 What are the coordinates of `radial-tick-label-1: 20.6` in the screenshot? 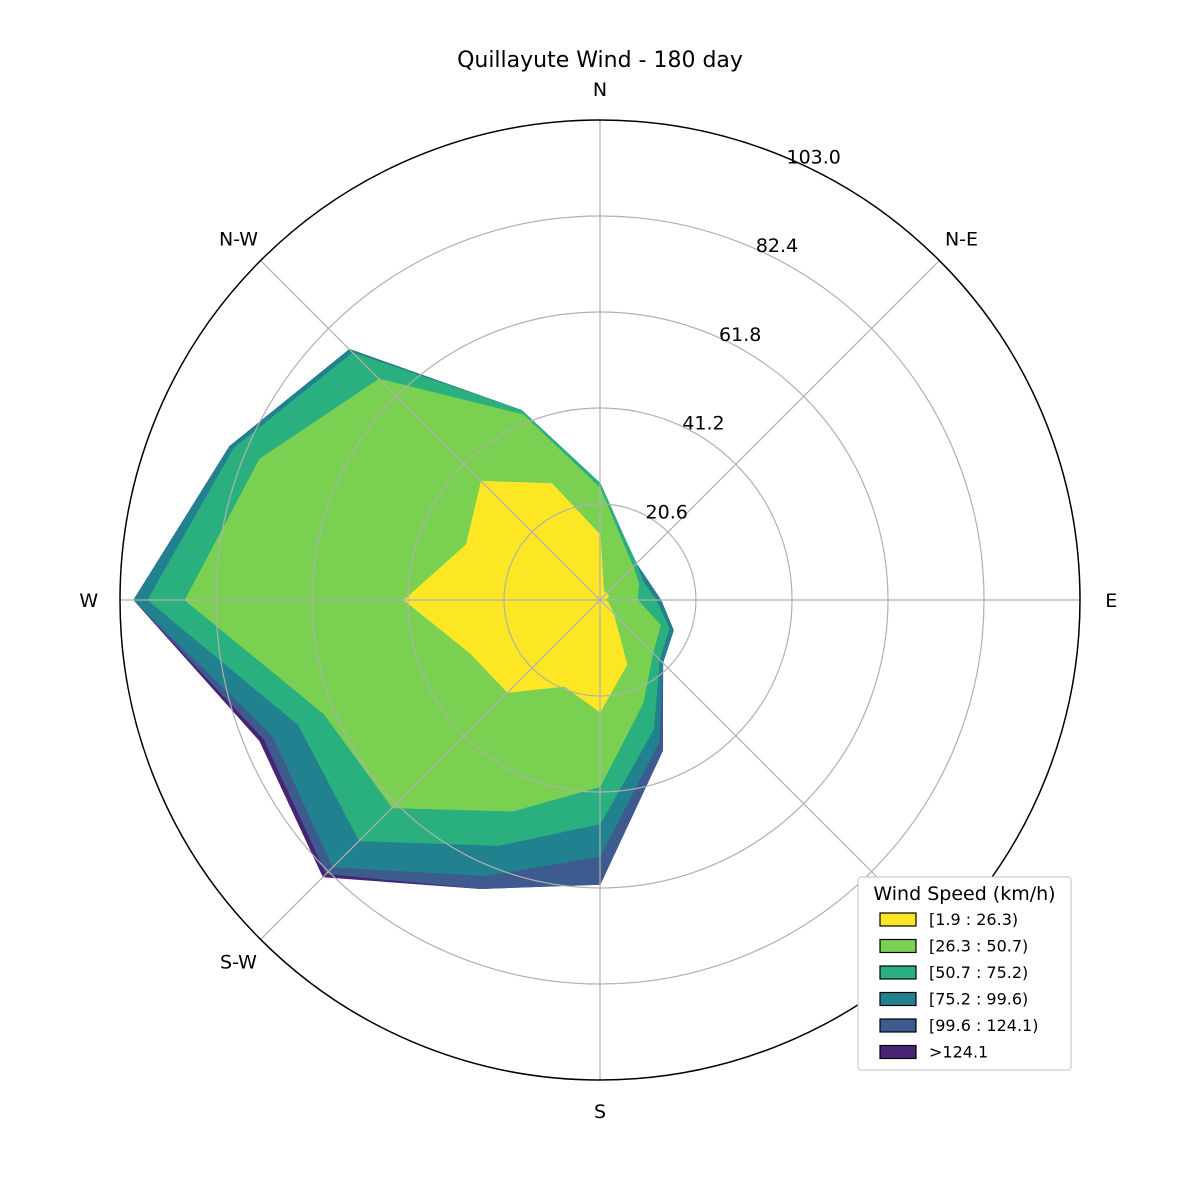 It's located at (667, 512).